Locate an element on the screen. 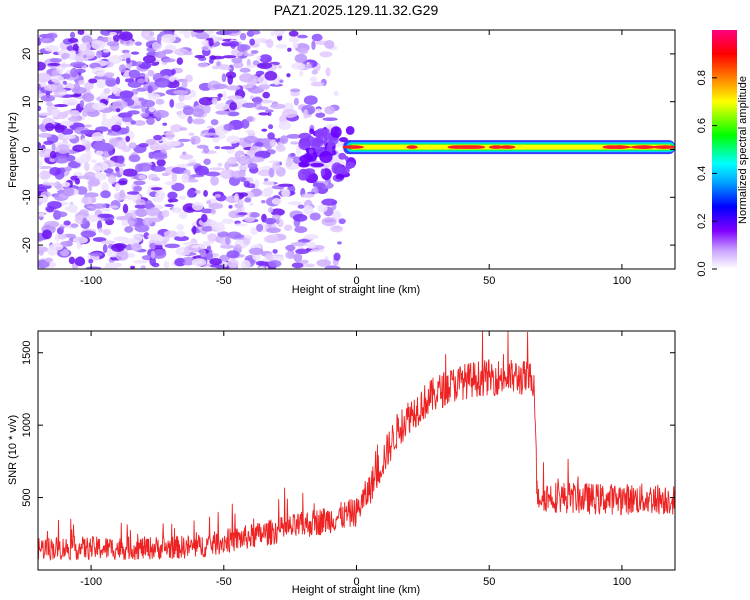  colorbar-gradient is located at coordinates (724, 149).